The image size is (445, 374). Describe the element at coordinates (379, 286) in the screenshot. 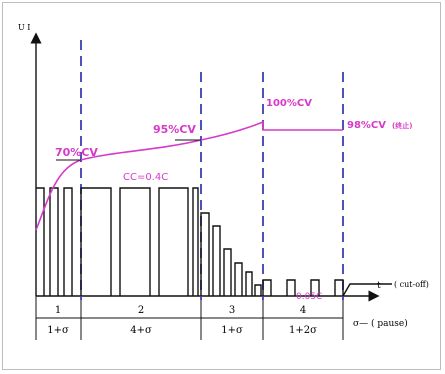

I see `x-axis-label: t` at that location.